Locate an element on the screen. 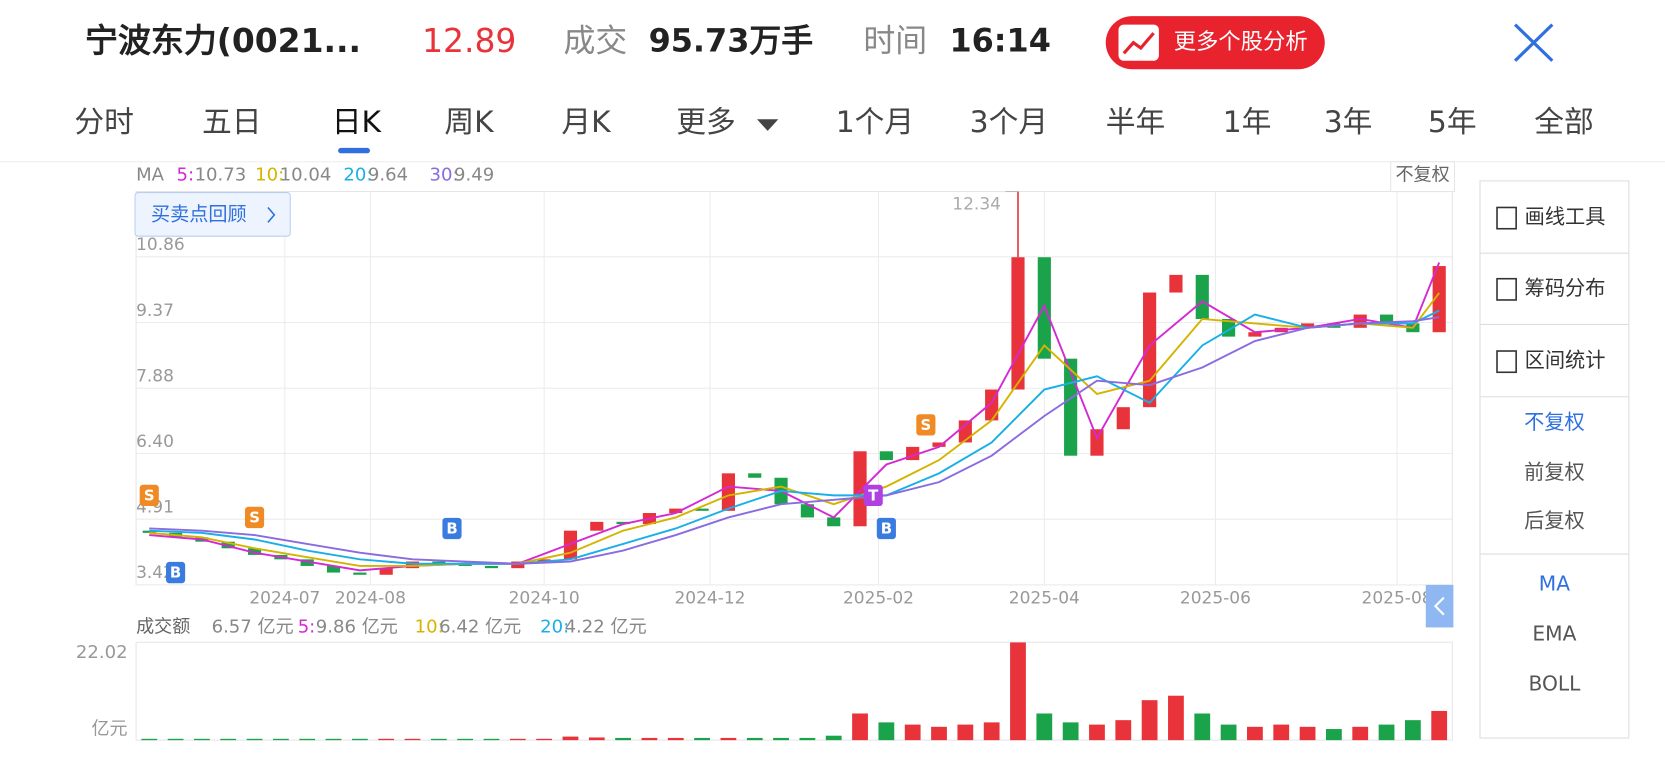 This screenshot has height=769, width=1665. tab: 更多 is located at coordinates (706, 122).